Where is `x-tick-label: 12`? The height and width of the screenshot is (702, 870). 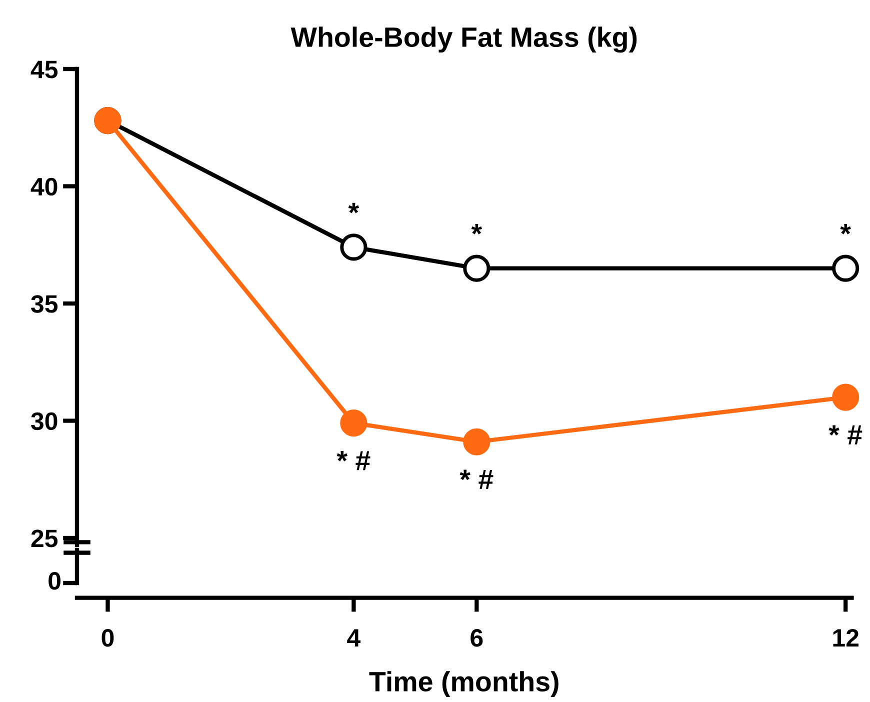 x-tick-label: 12 is located at coordinates (845, 637).